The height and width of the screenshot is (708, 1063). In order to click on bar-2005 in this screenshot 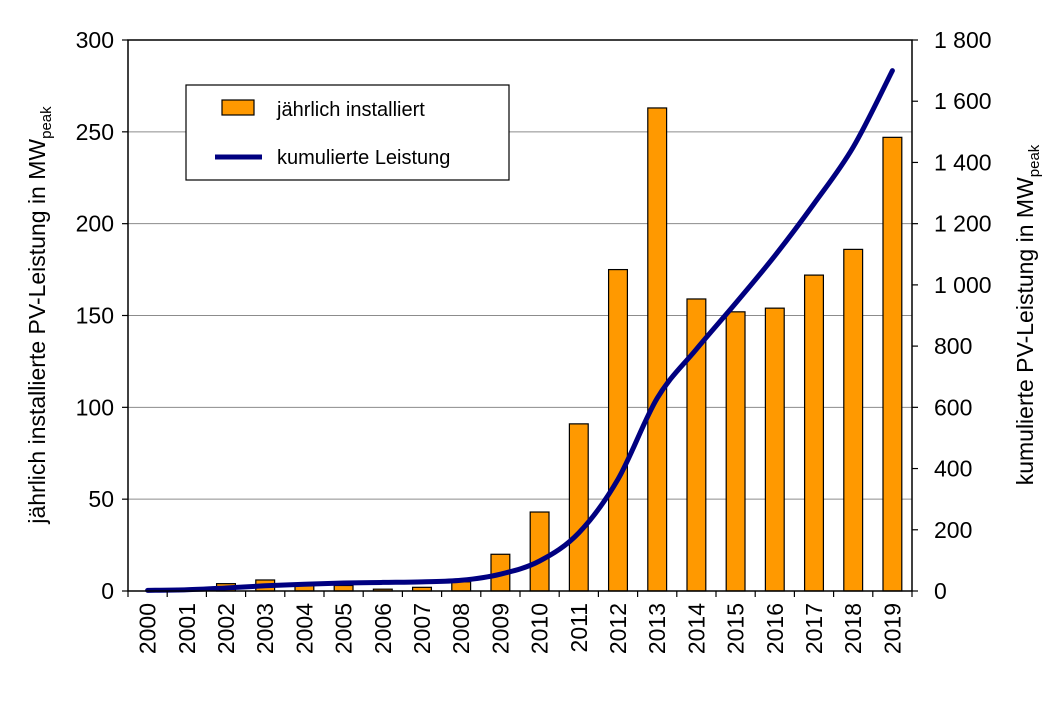, I will do `click(343, 588)`.